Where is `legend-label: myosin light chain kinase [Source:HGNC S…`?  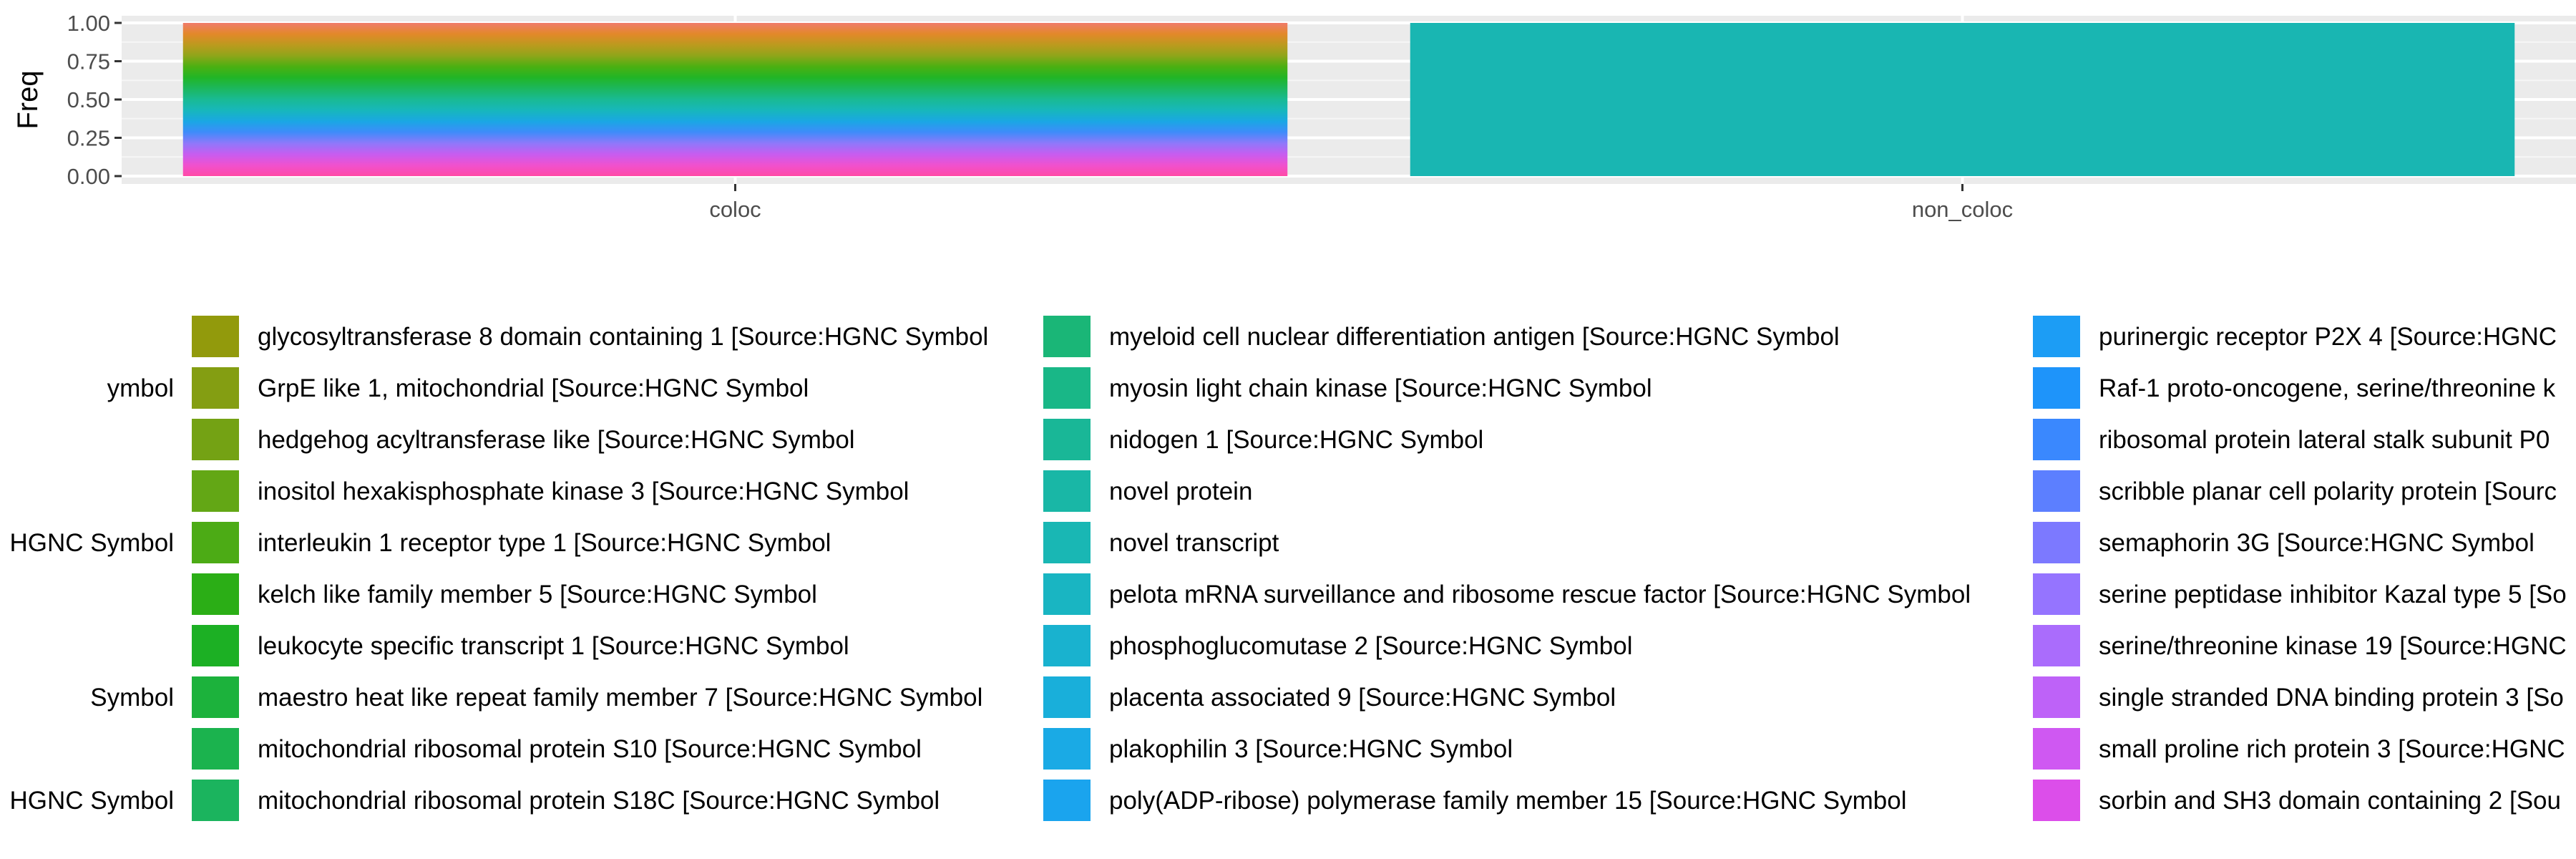 legend-label: myosin light chain kinase [Source:HGNC S… is located at coordinates (1380, 388).